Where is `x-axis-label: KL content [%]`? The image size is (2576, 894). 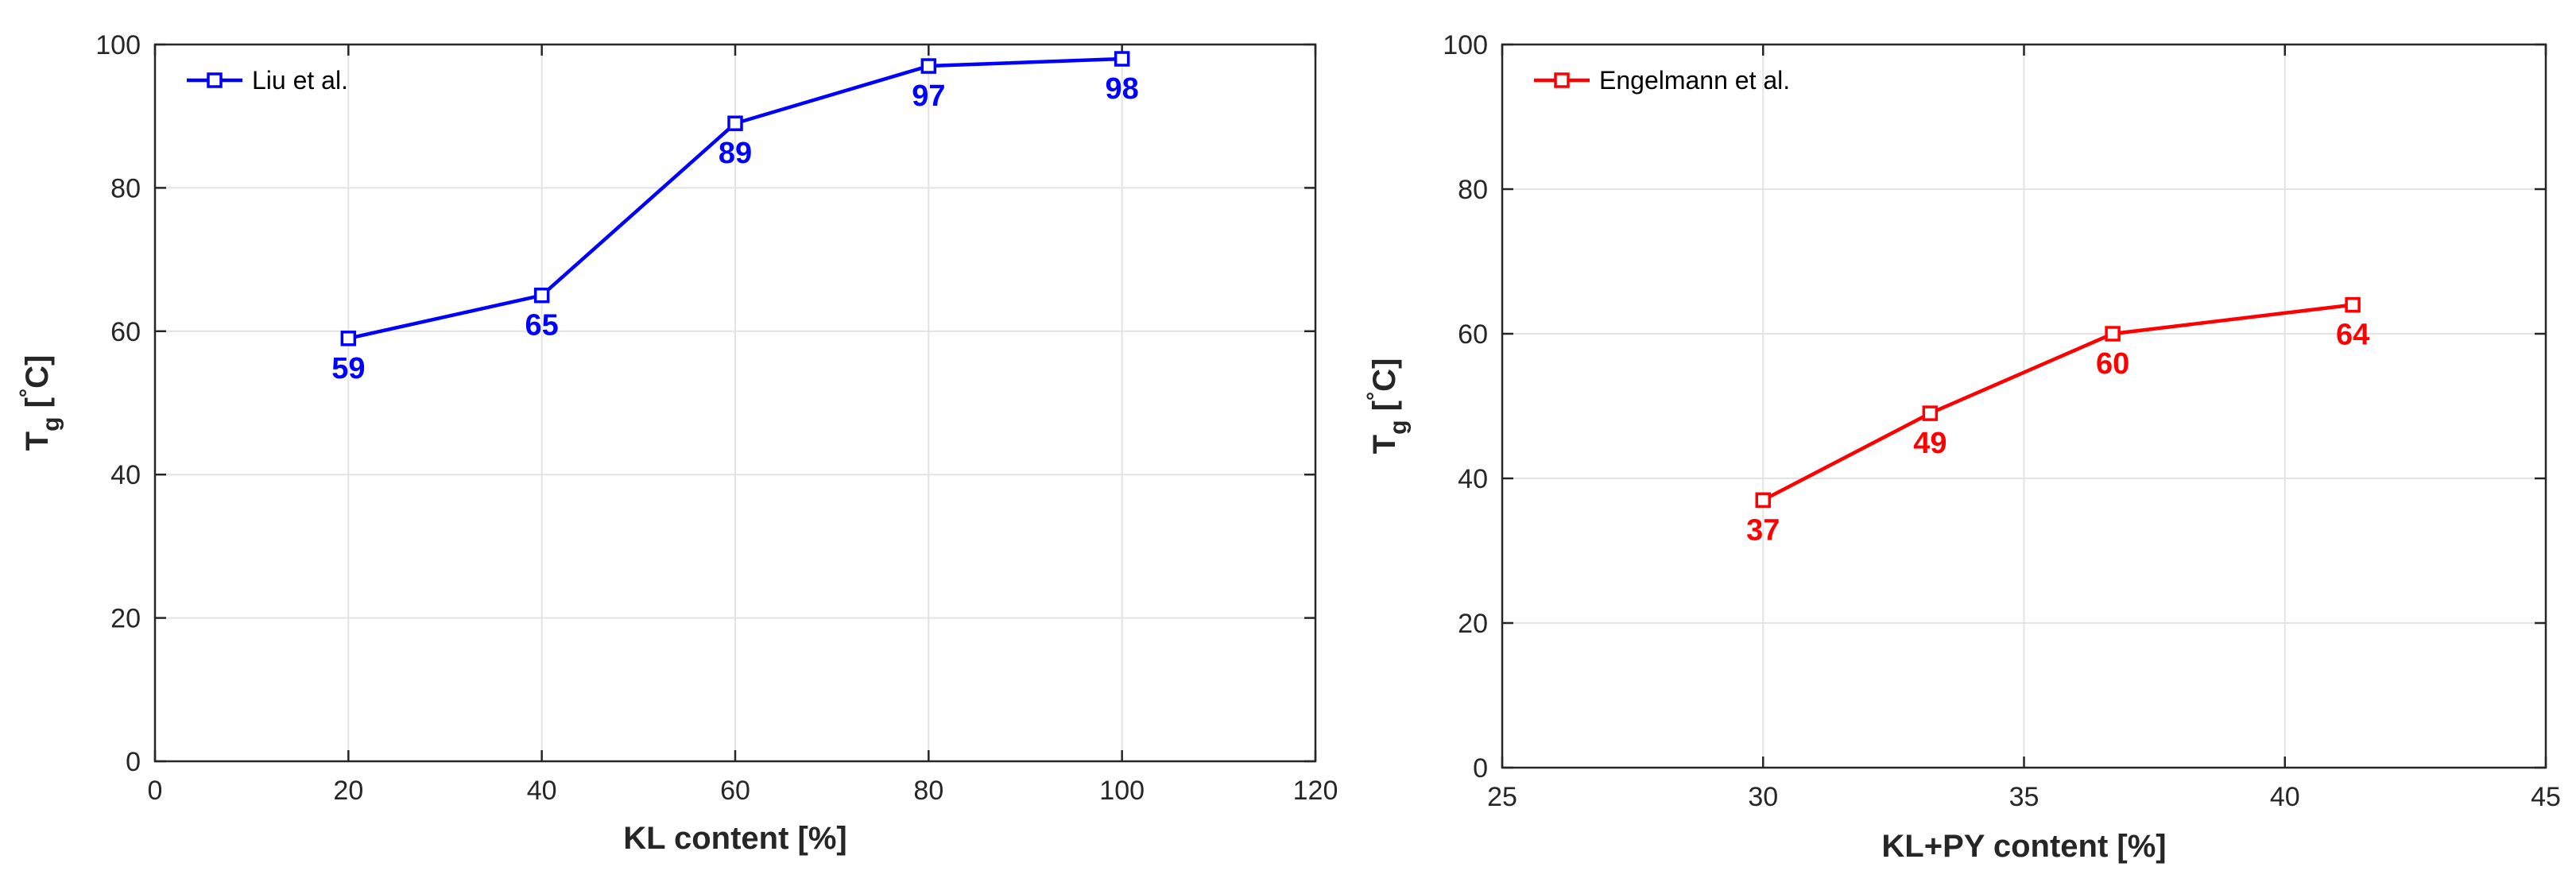 x-axis-label: KL content [%] is located at coordinates (734, 838).